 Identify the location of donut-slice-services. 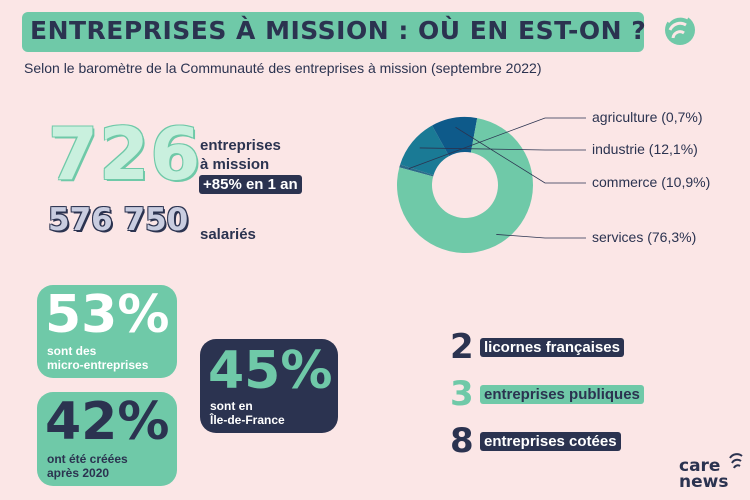
(465, 185).